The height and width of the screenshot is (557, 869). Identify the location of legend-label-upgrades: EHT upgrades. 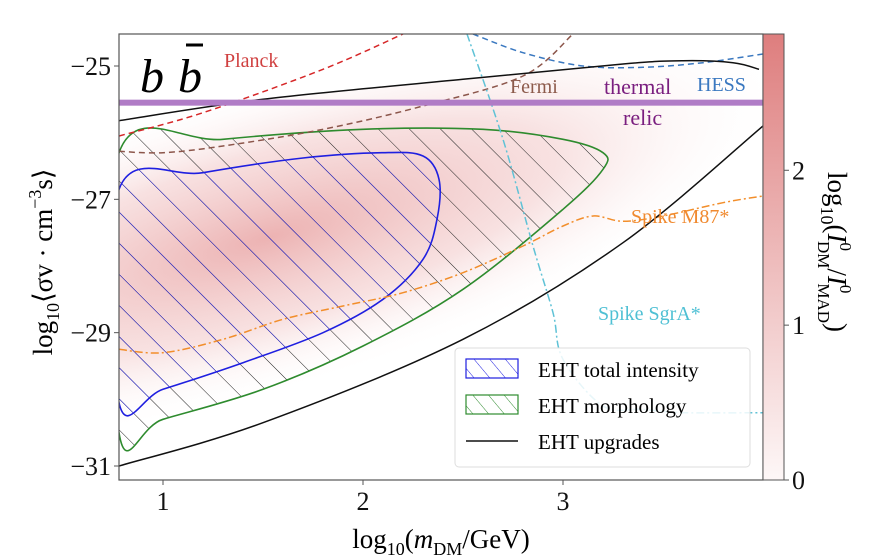
(599, 442).